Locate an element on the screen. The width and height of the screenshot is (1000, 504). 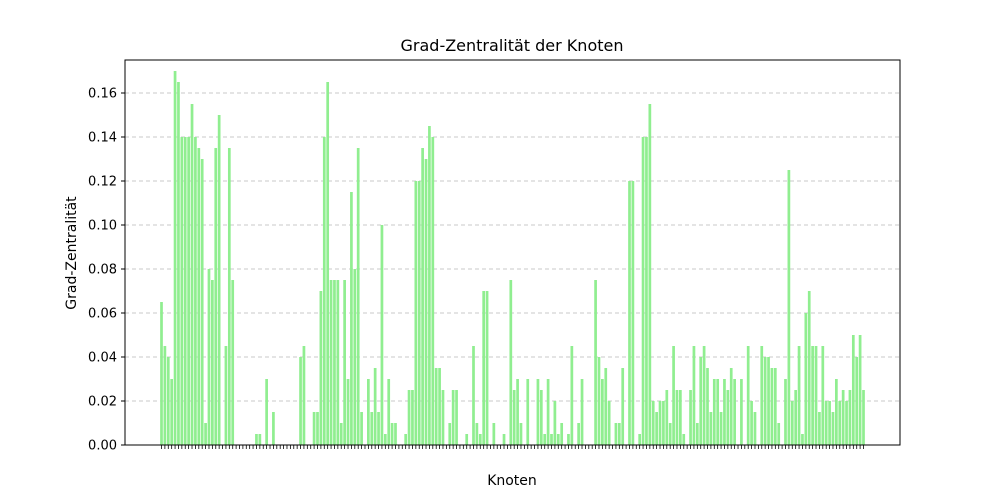
y-axis-label: Grad-Zentralität is located at coordinates (72, 253).